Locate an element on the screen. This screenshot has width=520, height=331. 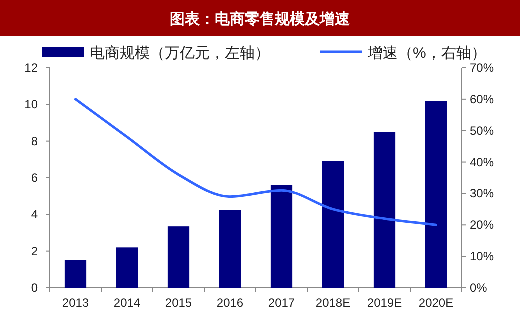
chart-title: 图表：电商零售规模及增速 is located at coordinates (260, 19).